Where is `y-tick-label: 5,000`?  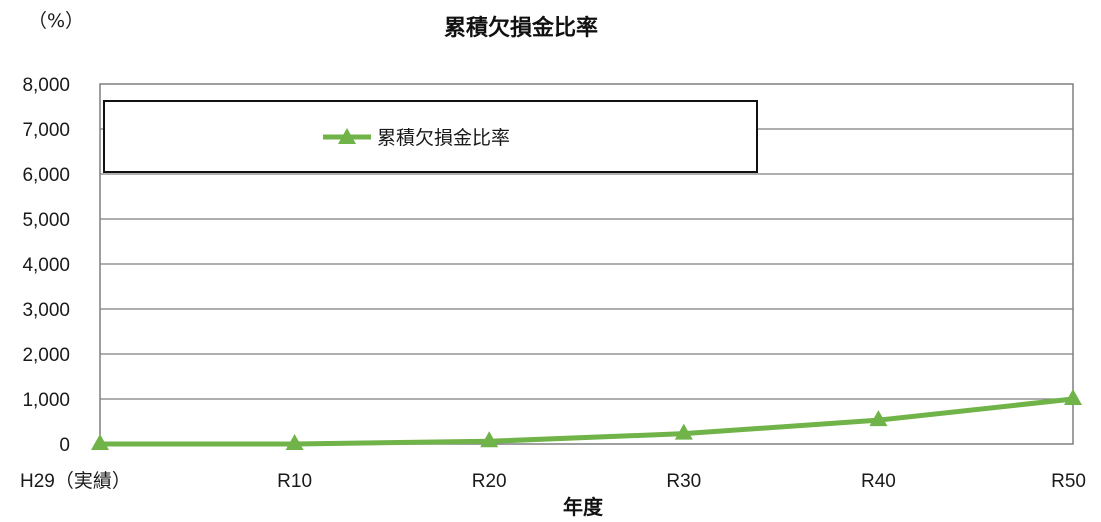
y-tick-label: 5,000 is located at coordinates (46, 220).